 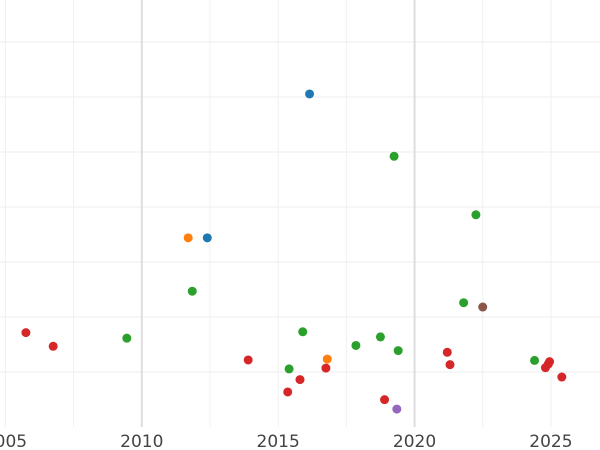 What do you see at coordinates (141, 441) in the screenshot?
I see `x-tick-label-2010: 2010` at bounding box center [141, 441].